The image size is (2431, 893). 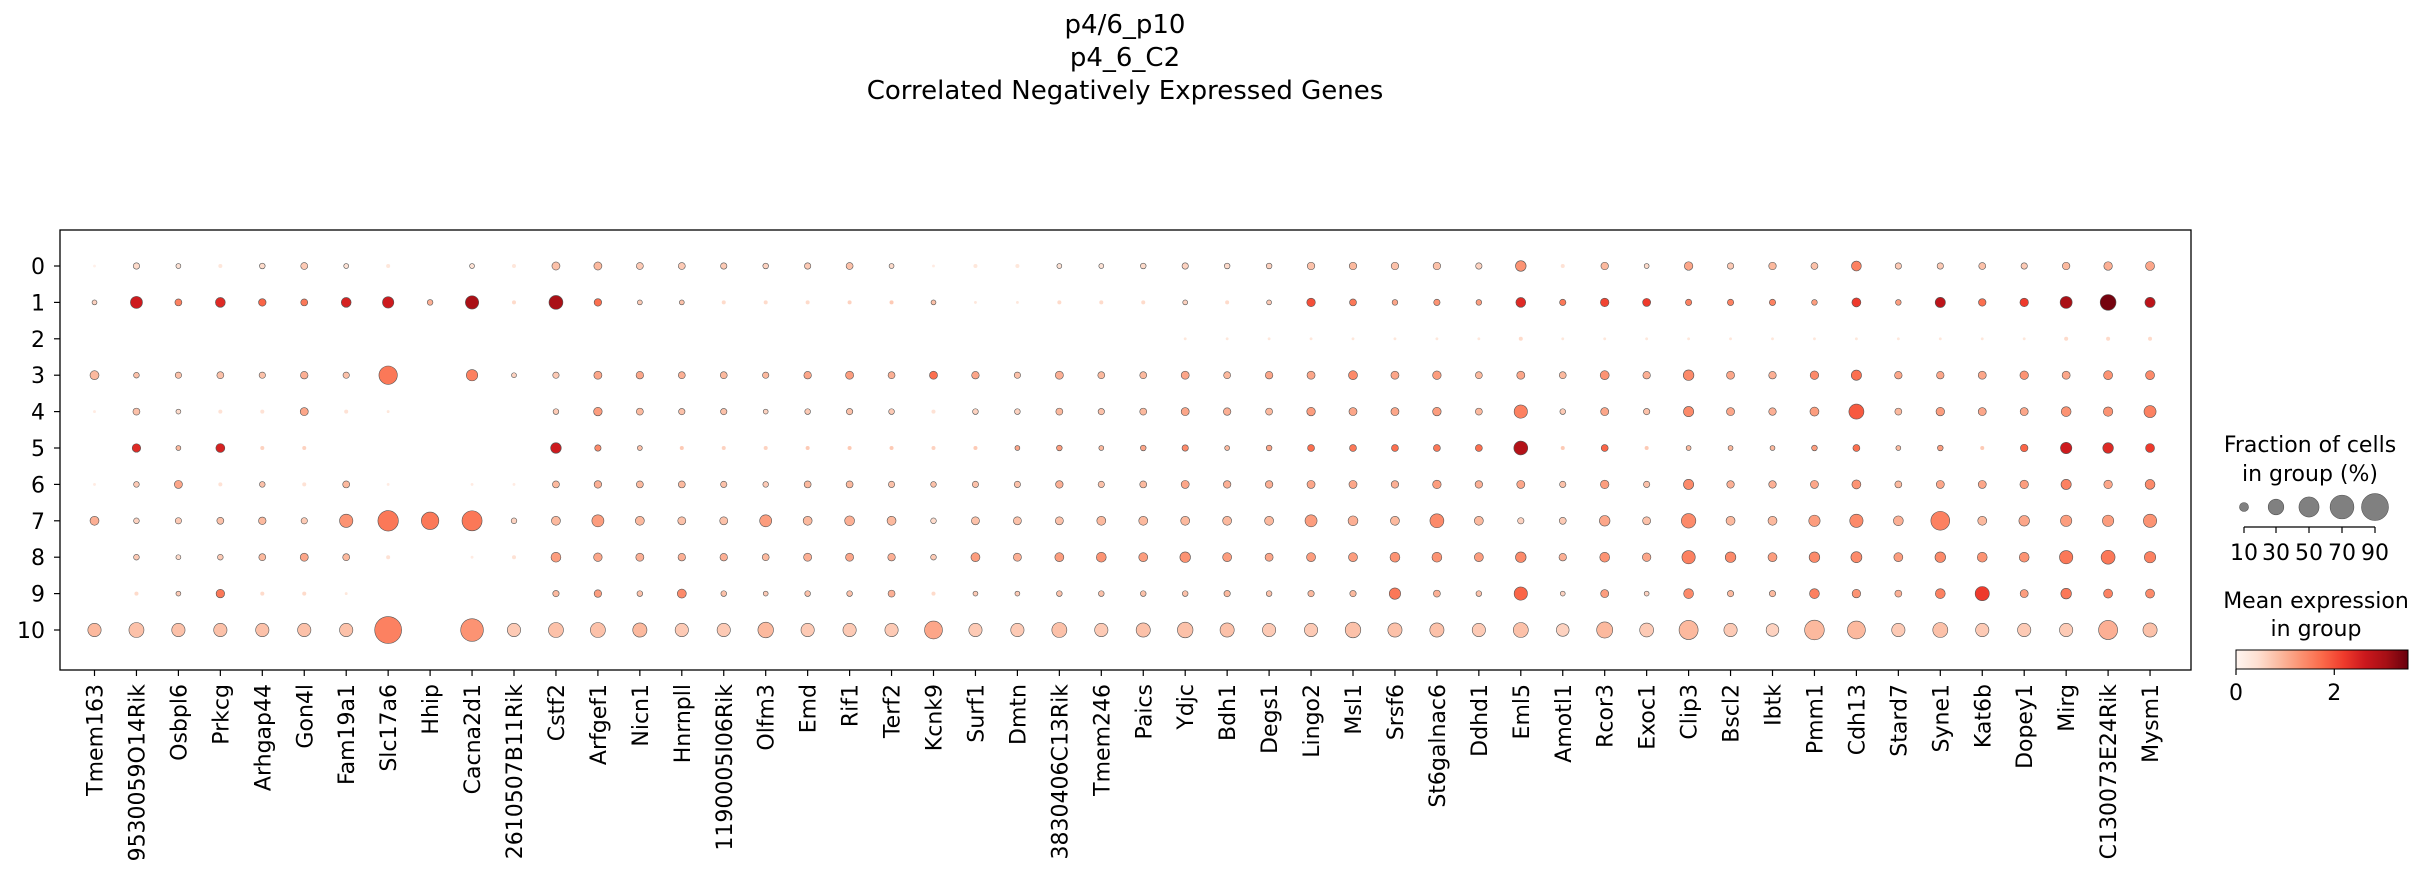 I want to click on x-tick-label: Msl1, so click(x=1354, y=709).